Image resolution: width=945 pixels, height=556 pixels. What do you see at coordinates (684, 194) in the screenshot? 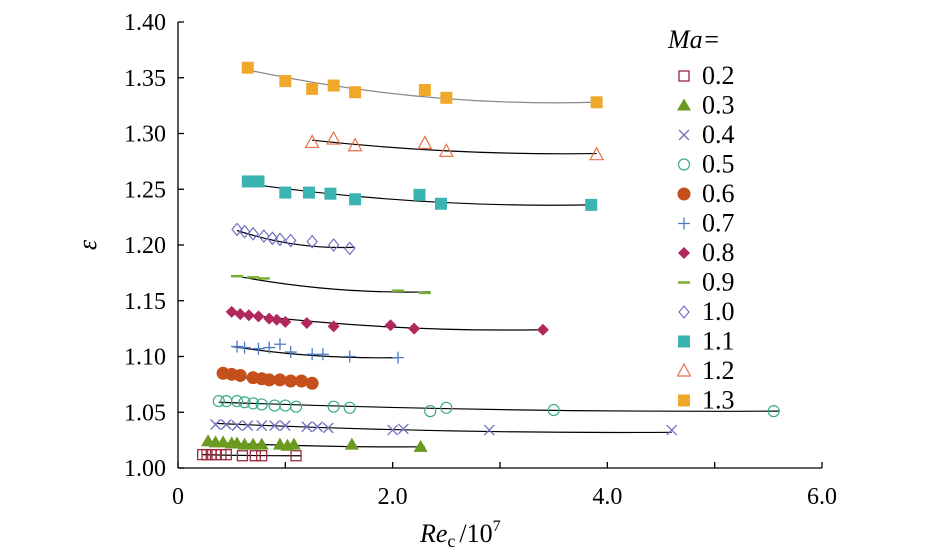
I see `legend-marker-ma-0.6` at bounding box center [684, 194].